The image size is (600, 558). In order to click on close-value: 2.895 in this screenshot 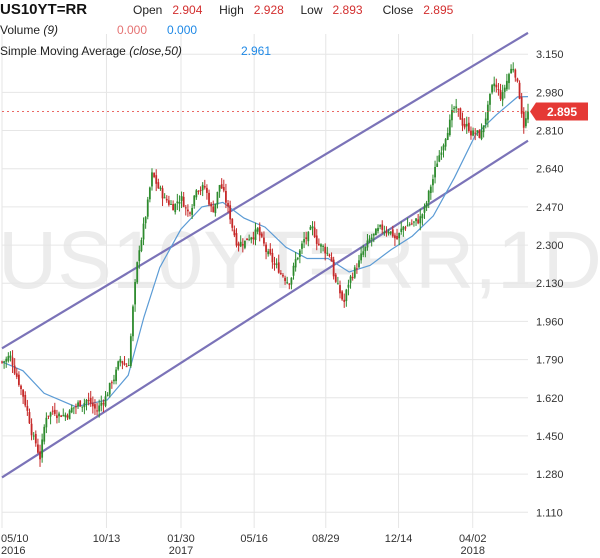, I will do `click(438, 10)`.